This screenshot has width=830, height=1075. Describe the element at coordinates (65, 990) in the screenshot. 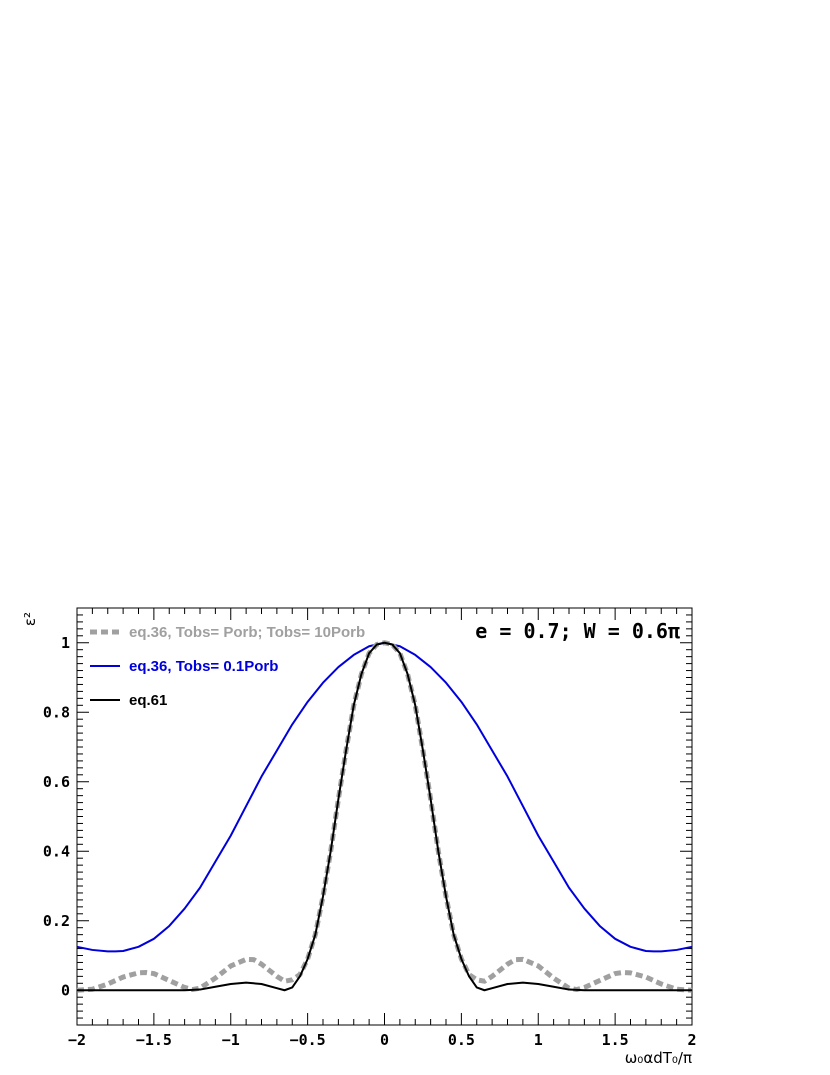

I see `y-tick-label: 0` at that location.